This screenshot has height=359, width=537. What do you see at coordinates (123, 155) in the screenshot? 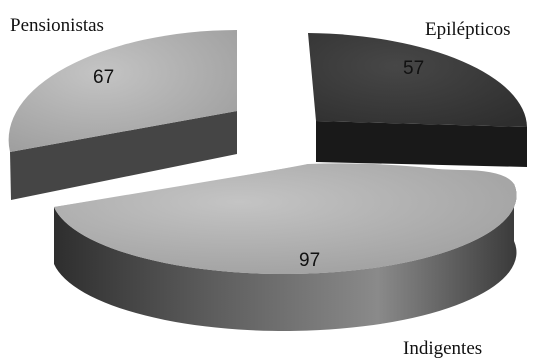
I see `slice-pensionistas-side` at bounding box center [123, 155].